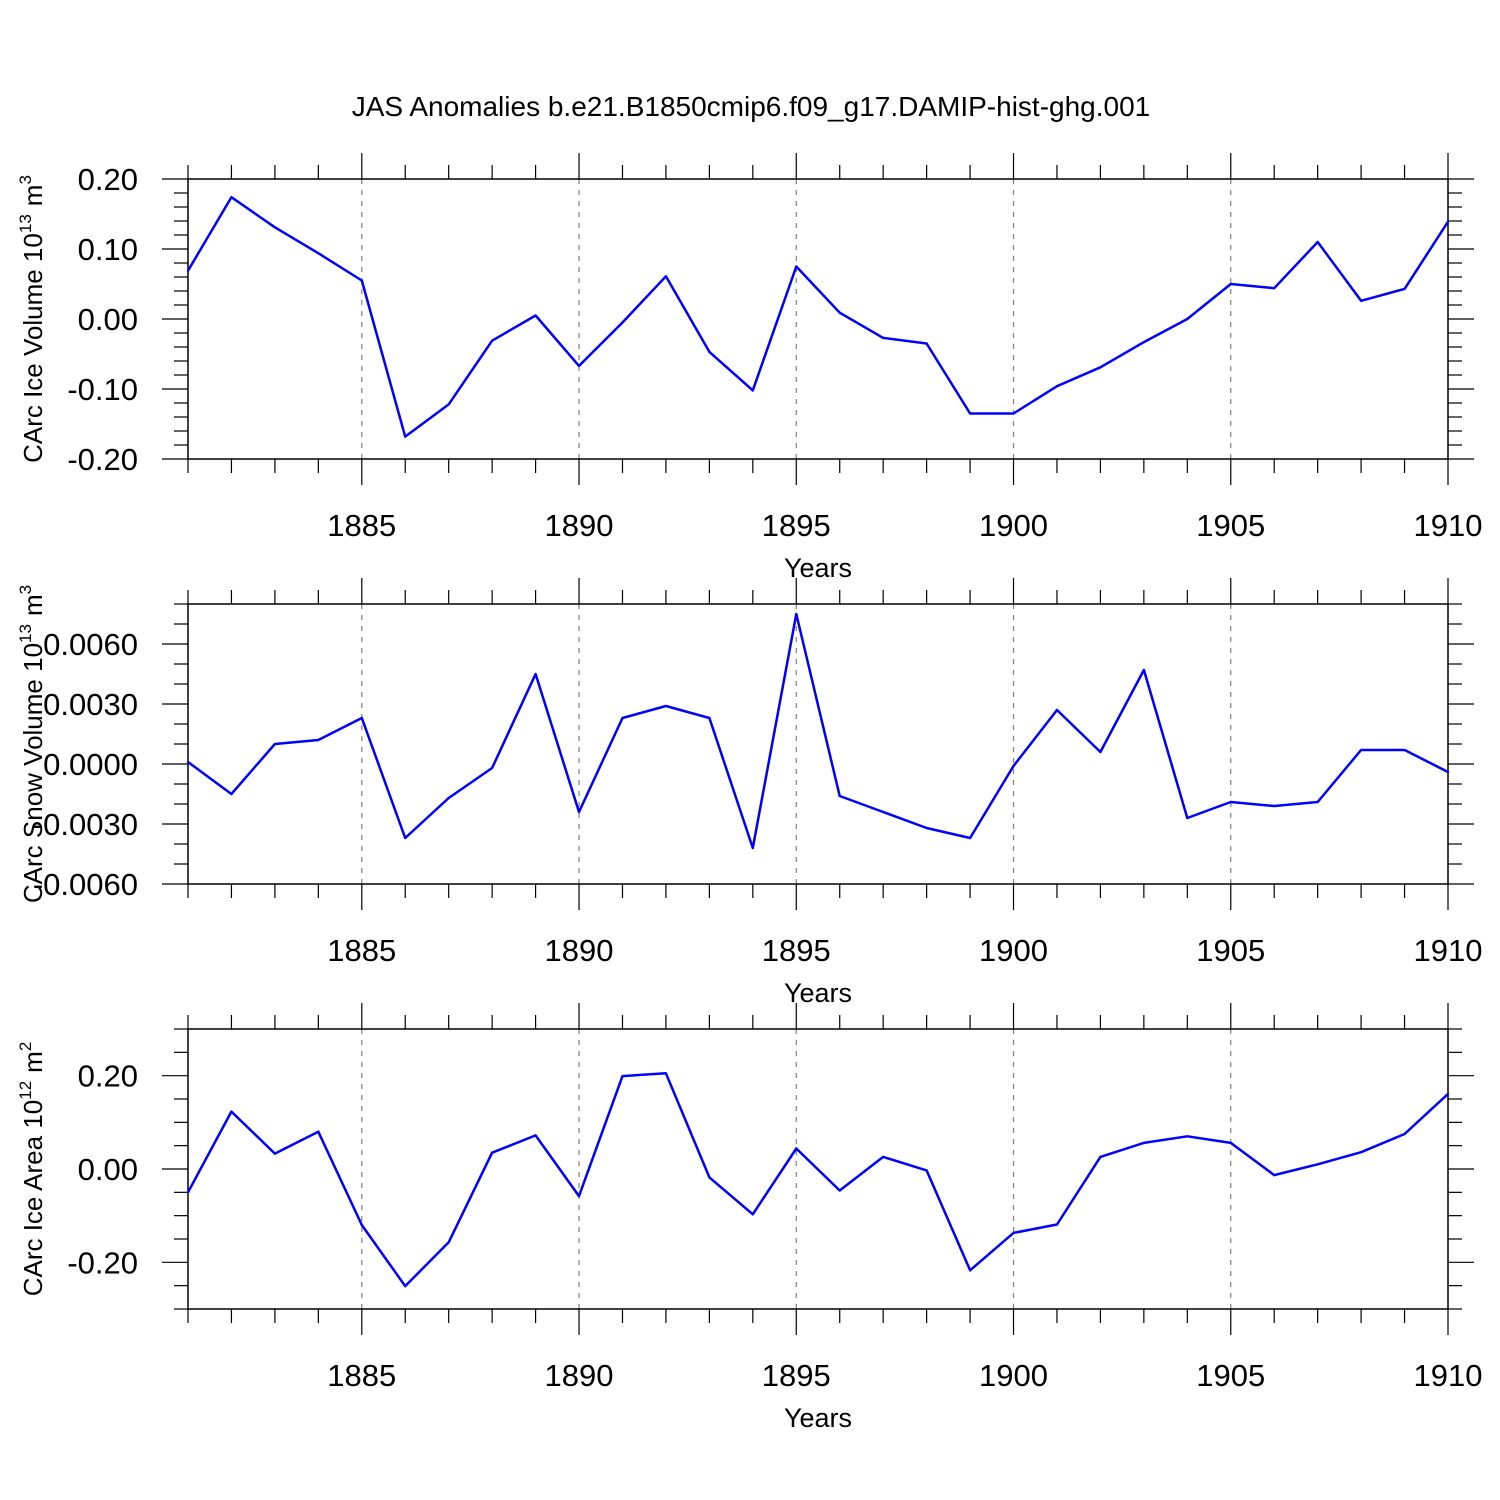  What do you see at coordinates (32, 744) in the screenshot?
I see `y-axis-label: CArc Snow Volume 1013m3` at bounding box center [32, 744].